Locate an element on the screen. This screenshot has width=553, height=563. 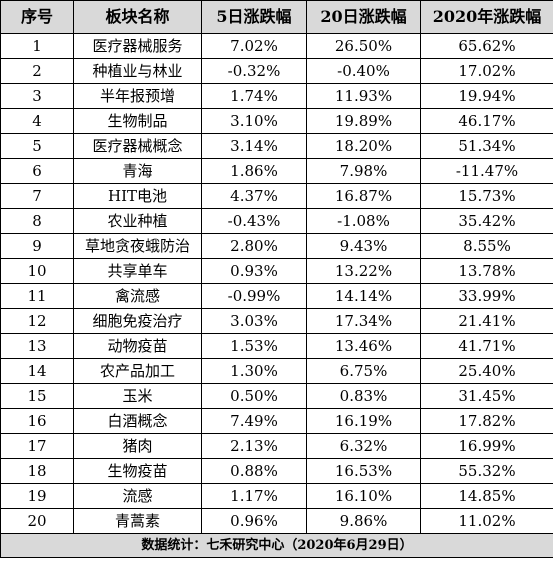
change-20day-cell: 7.98% is located at coordinates (363, 171).